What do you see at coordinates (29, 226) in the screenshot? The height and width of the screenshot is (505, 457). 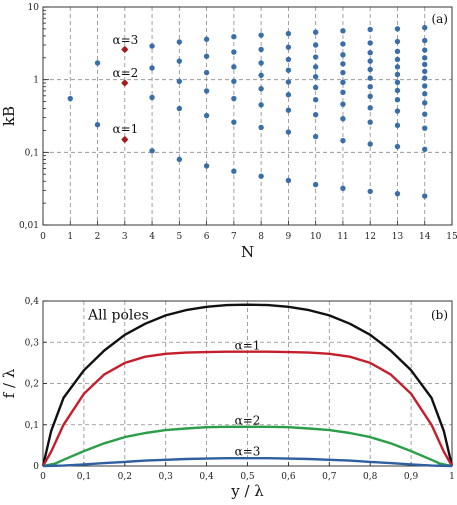 I see `y-tick-label: 0,01` at bounding box center [29, 226].